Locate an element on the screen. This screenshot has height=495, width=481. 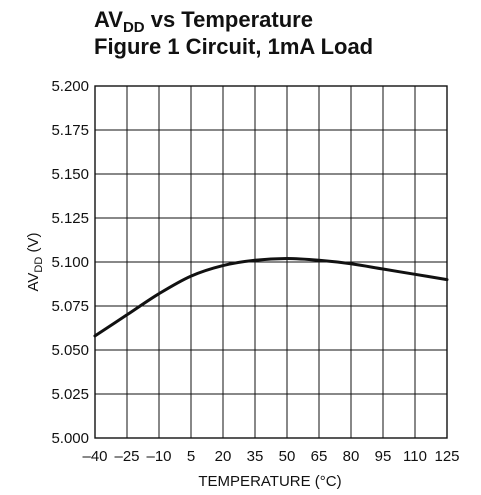
y-tick-label: 5.000 is located at coordinates (70, 438).